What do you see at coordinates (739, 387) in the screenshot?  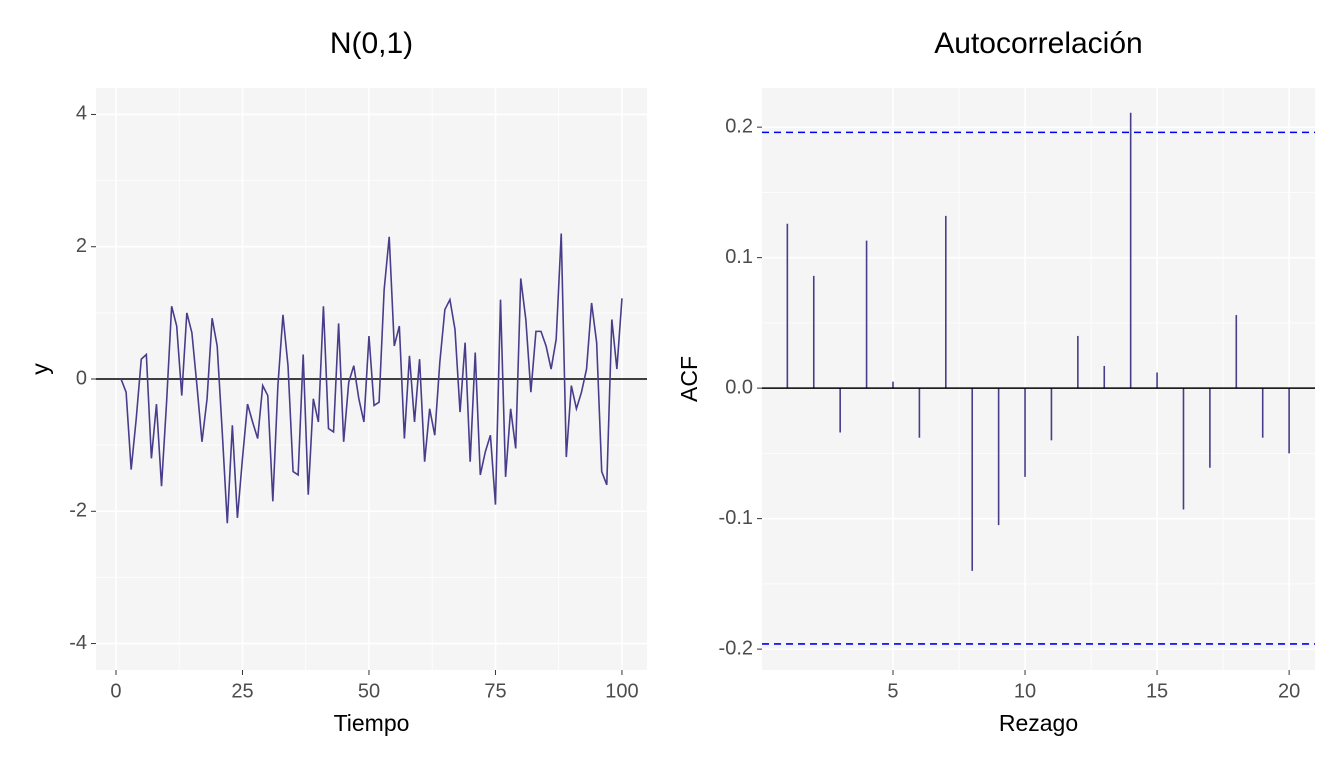 I see `y-tick-label: 0.0` at bounding box center [739, 387].